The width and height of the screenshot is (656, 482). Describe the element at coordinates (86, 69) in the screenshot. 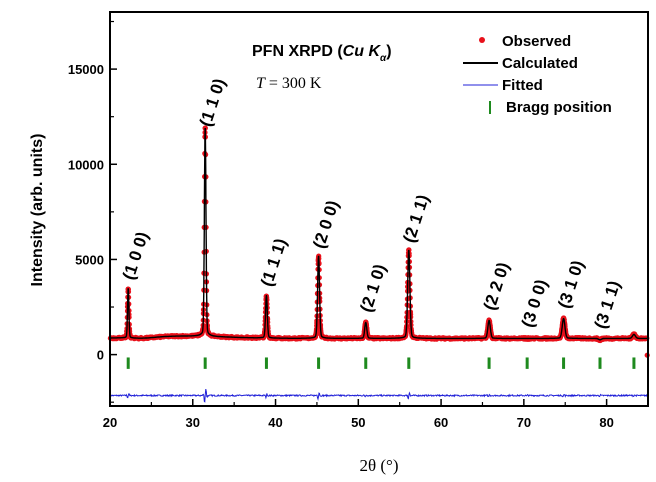

I see `y-tick-label: 15000` at that location.